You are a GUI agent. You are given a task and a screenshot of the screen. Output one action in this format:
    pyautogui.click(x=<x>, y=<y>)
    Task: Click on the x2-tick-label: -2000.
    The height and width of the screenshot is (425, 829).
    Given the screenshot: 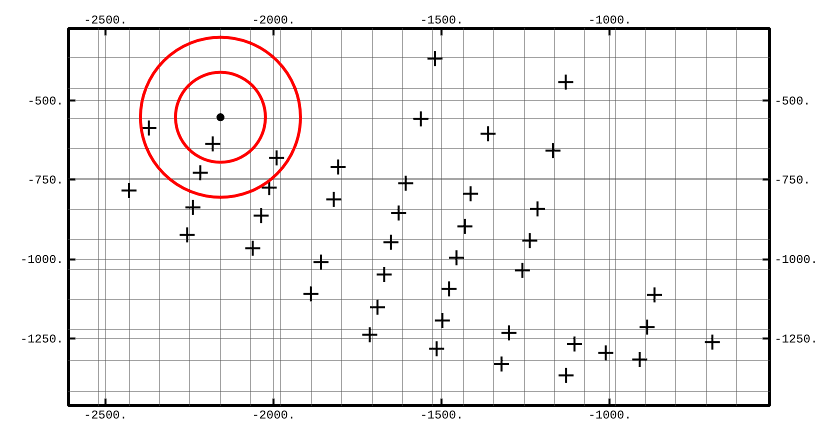 What is the action you would take?
    pyautogui.click(x=274, y=415)
    